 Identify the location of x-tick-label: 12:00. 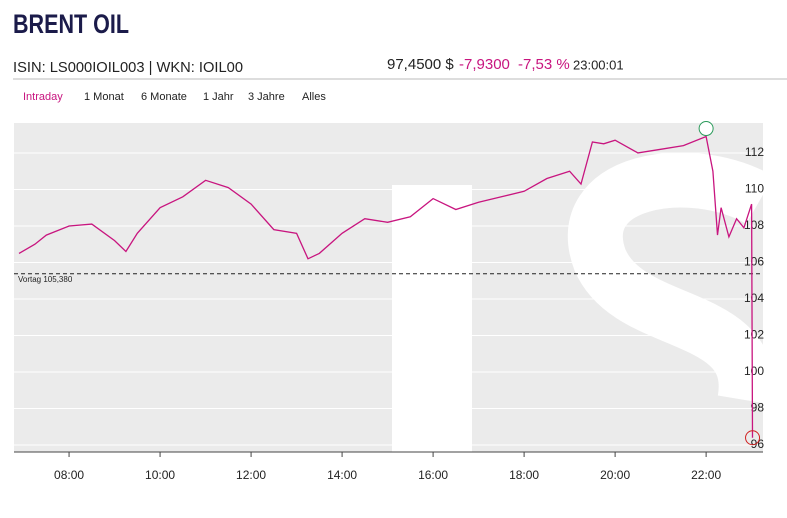
(251, 475).